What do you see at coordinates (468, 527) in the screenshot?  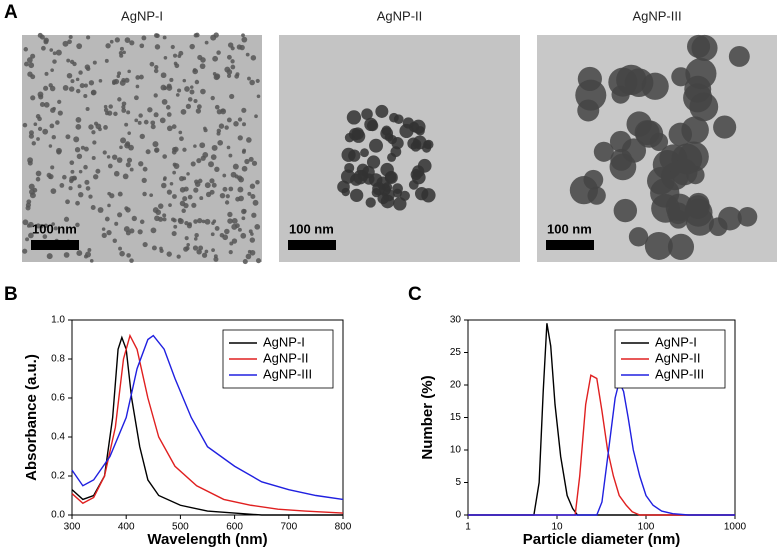 I see `x-tick-label: 1` at bounding box center [468, 527].